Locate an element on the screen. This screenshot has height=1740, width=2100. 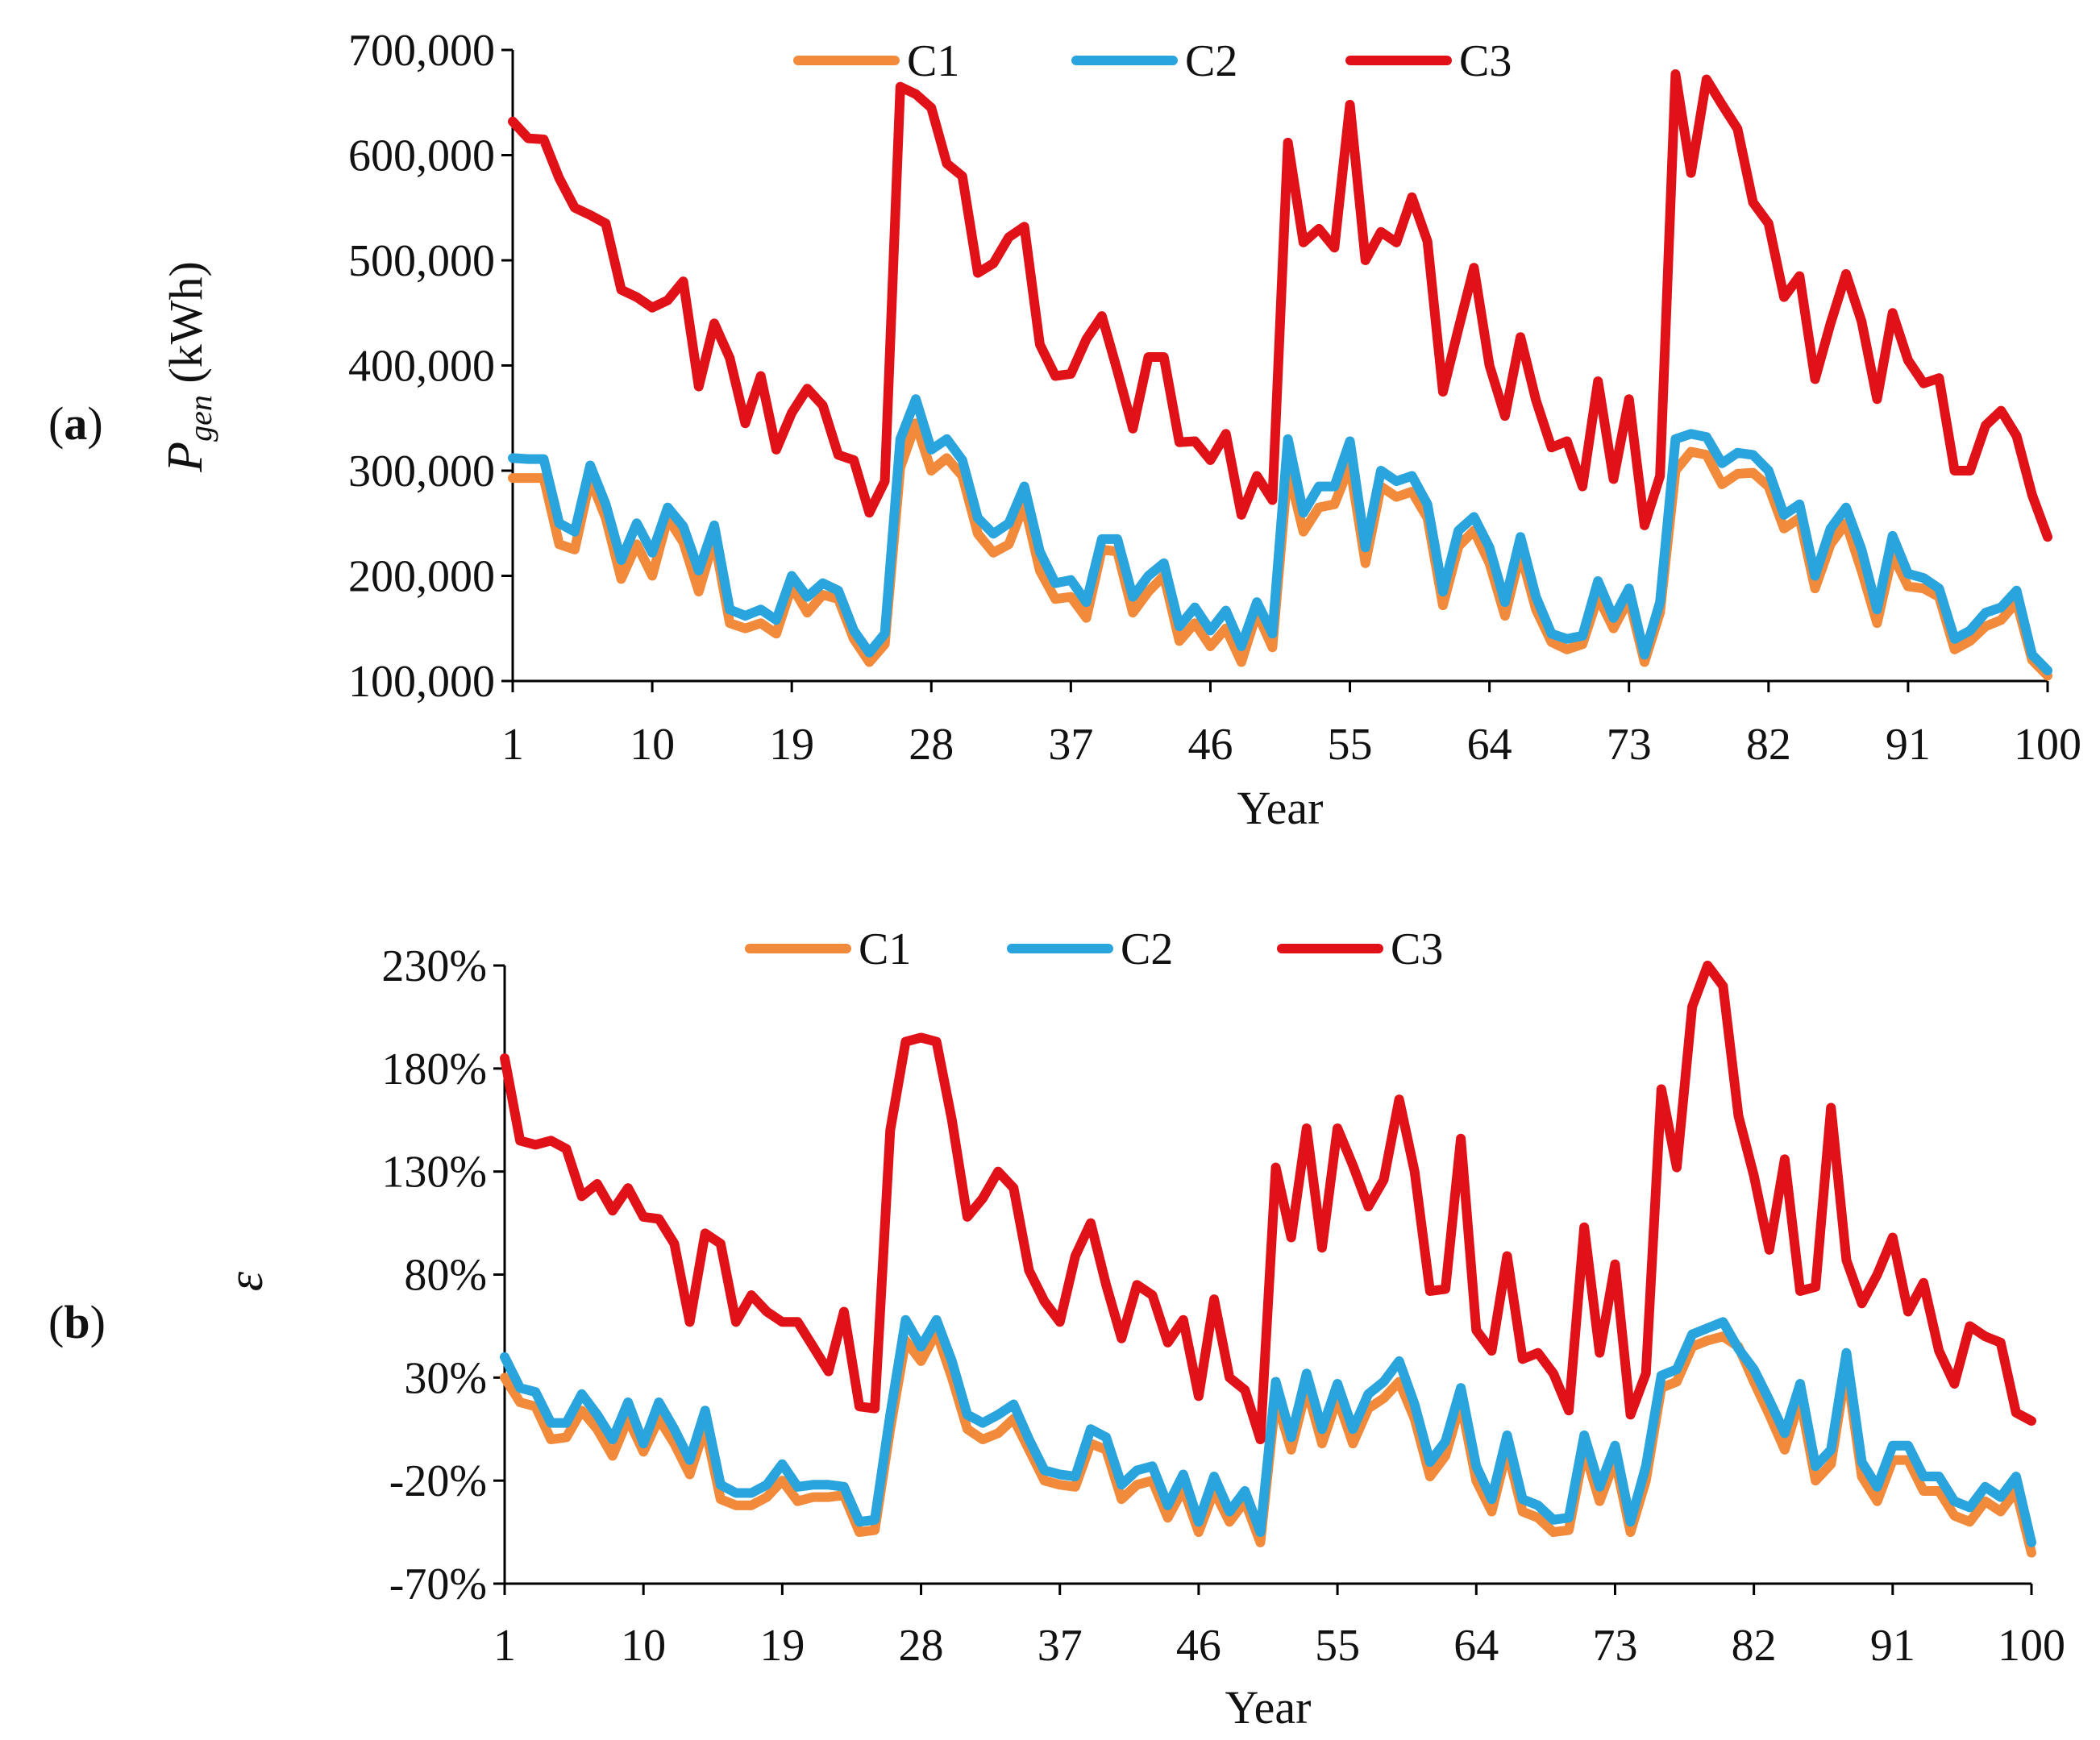
panel-label: (a) is located at coordinates (75, 423).